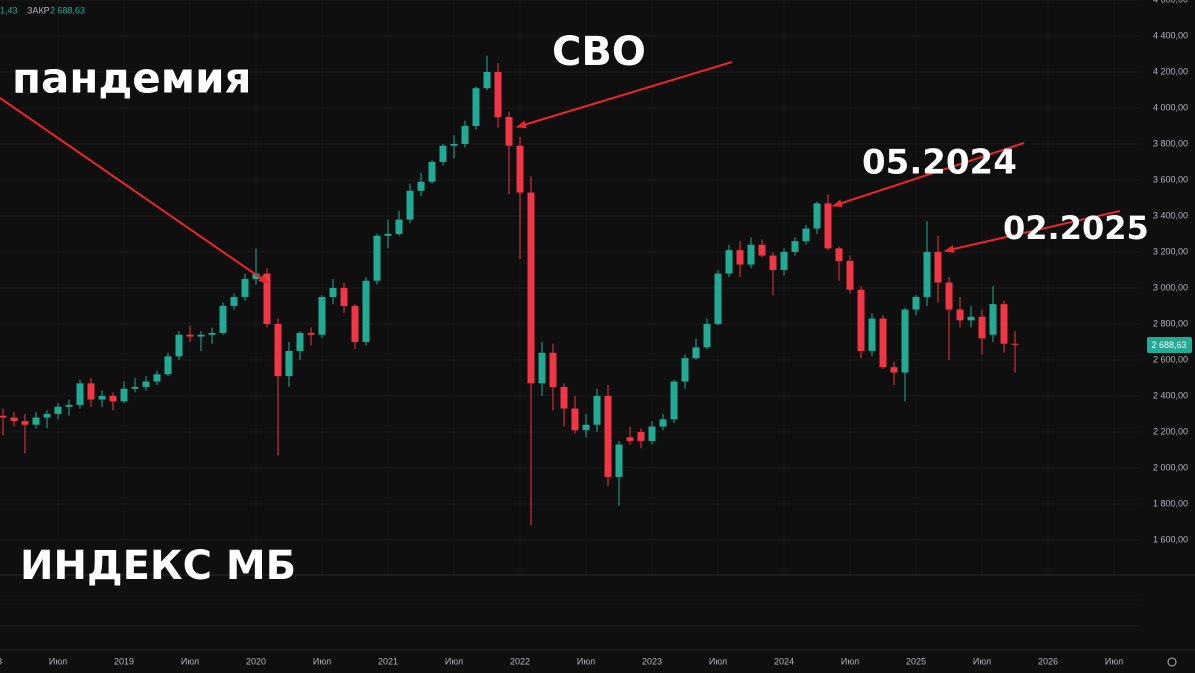  I want to click on annotation: 05.2024, so click(939, 163).